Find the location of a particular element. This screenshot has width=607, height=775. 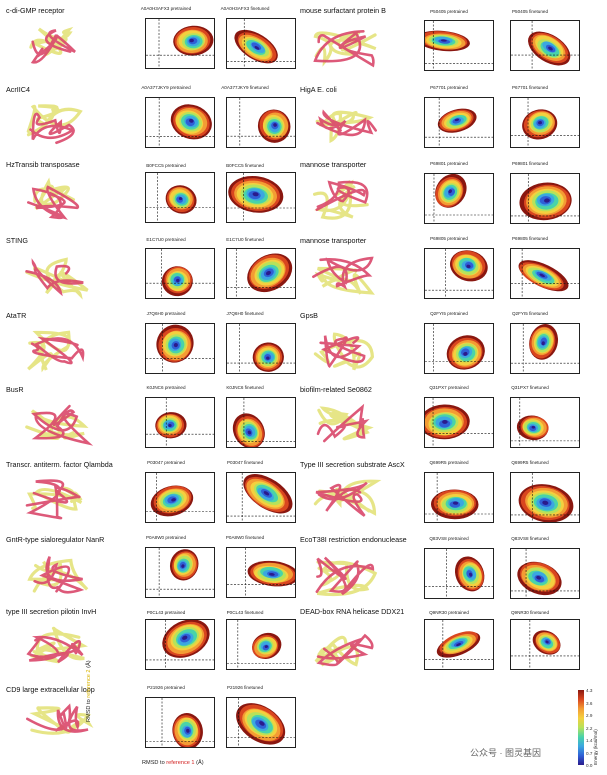

pretrained-label: Q83VS8 pretrained is located at coordinates (449, 538).